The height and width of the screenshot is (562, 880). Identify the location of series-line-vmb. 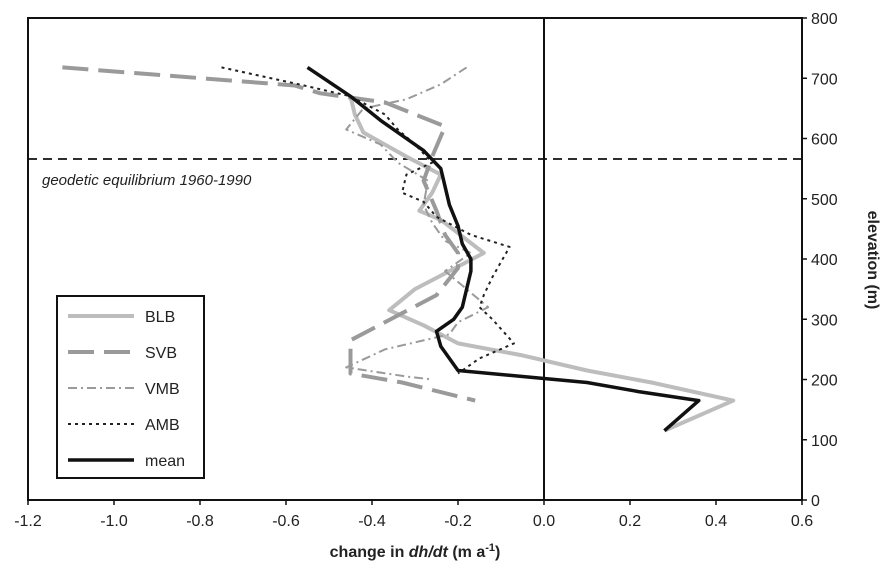
(417, 223).